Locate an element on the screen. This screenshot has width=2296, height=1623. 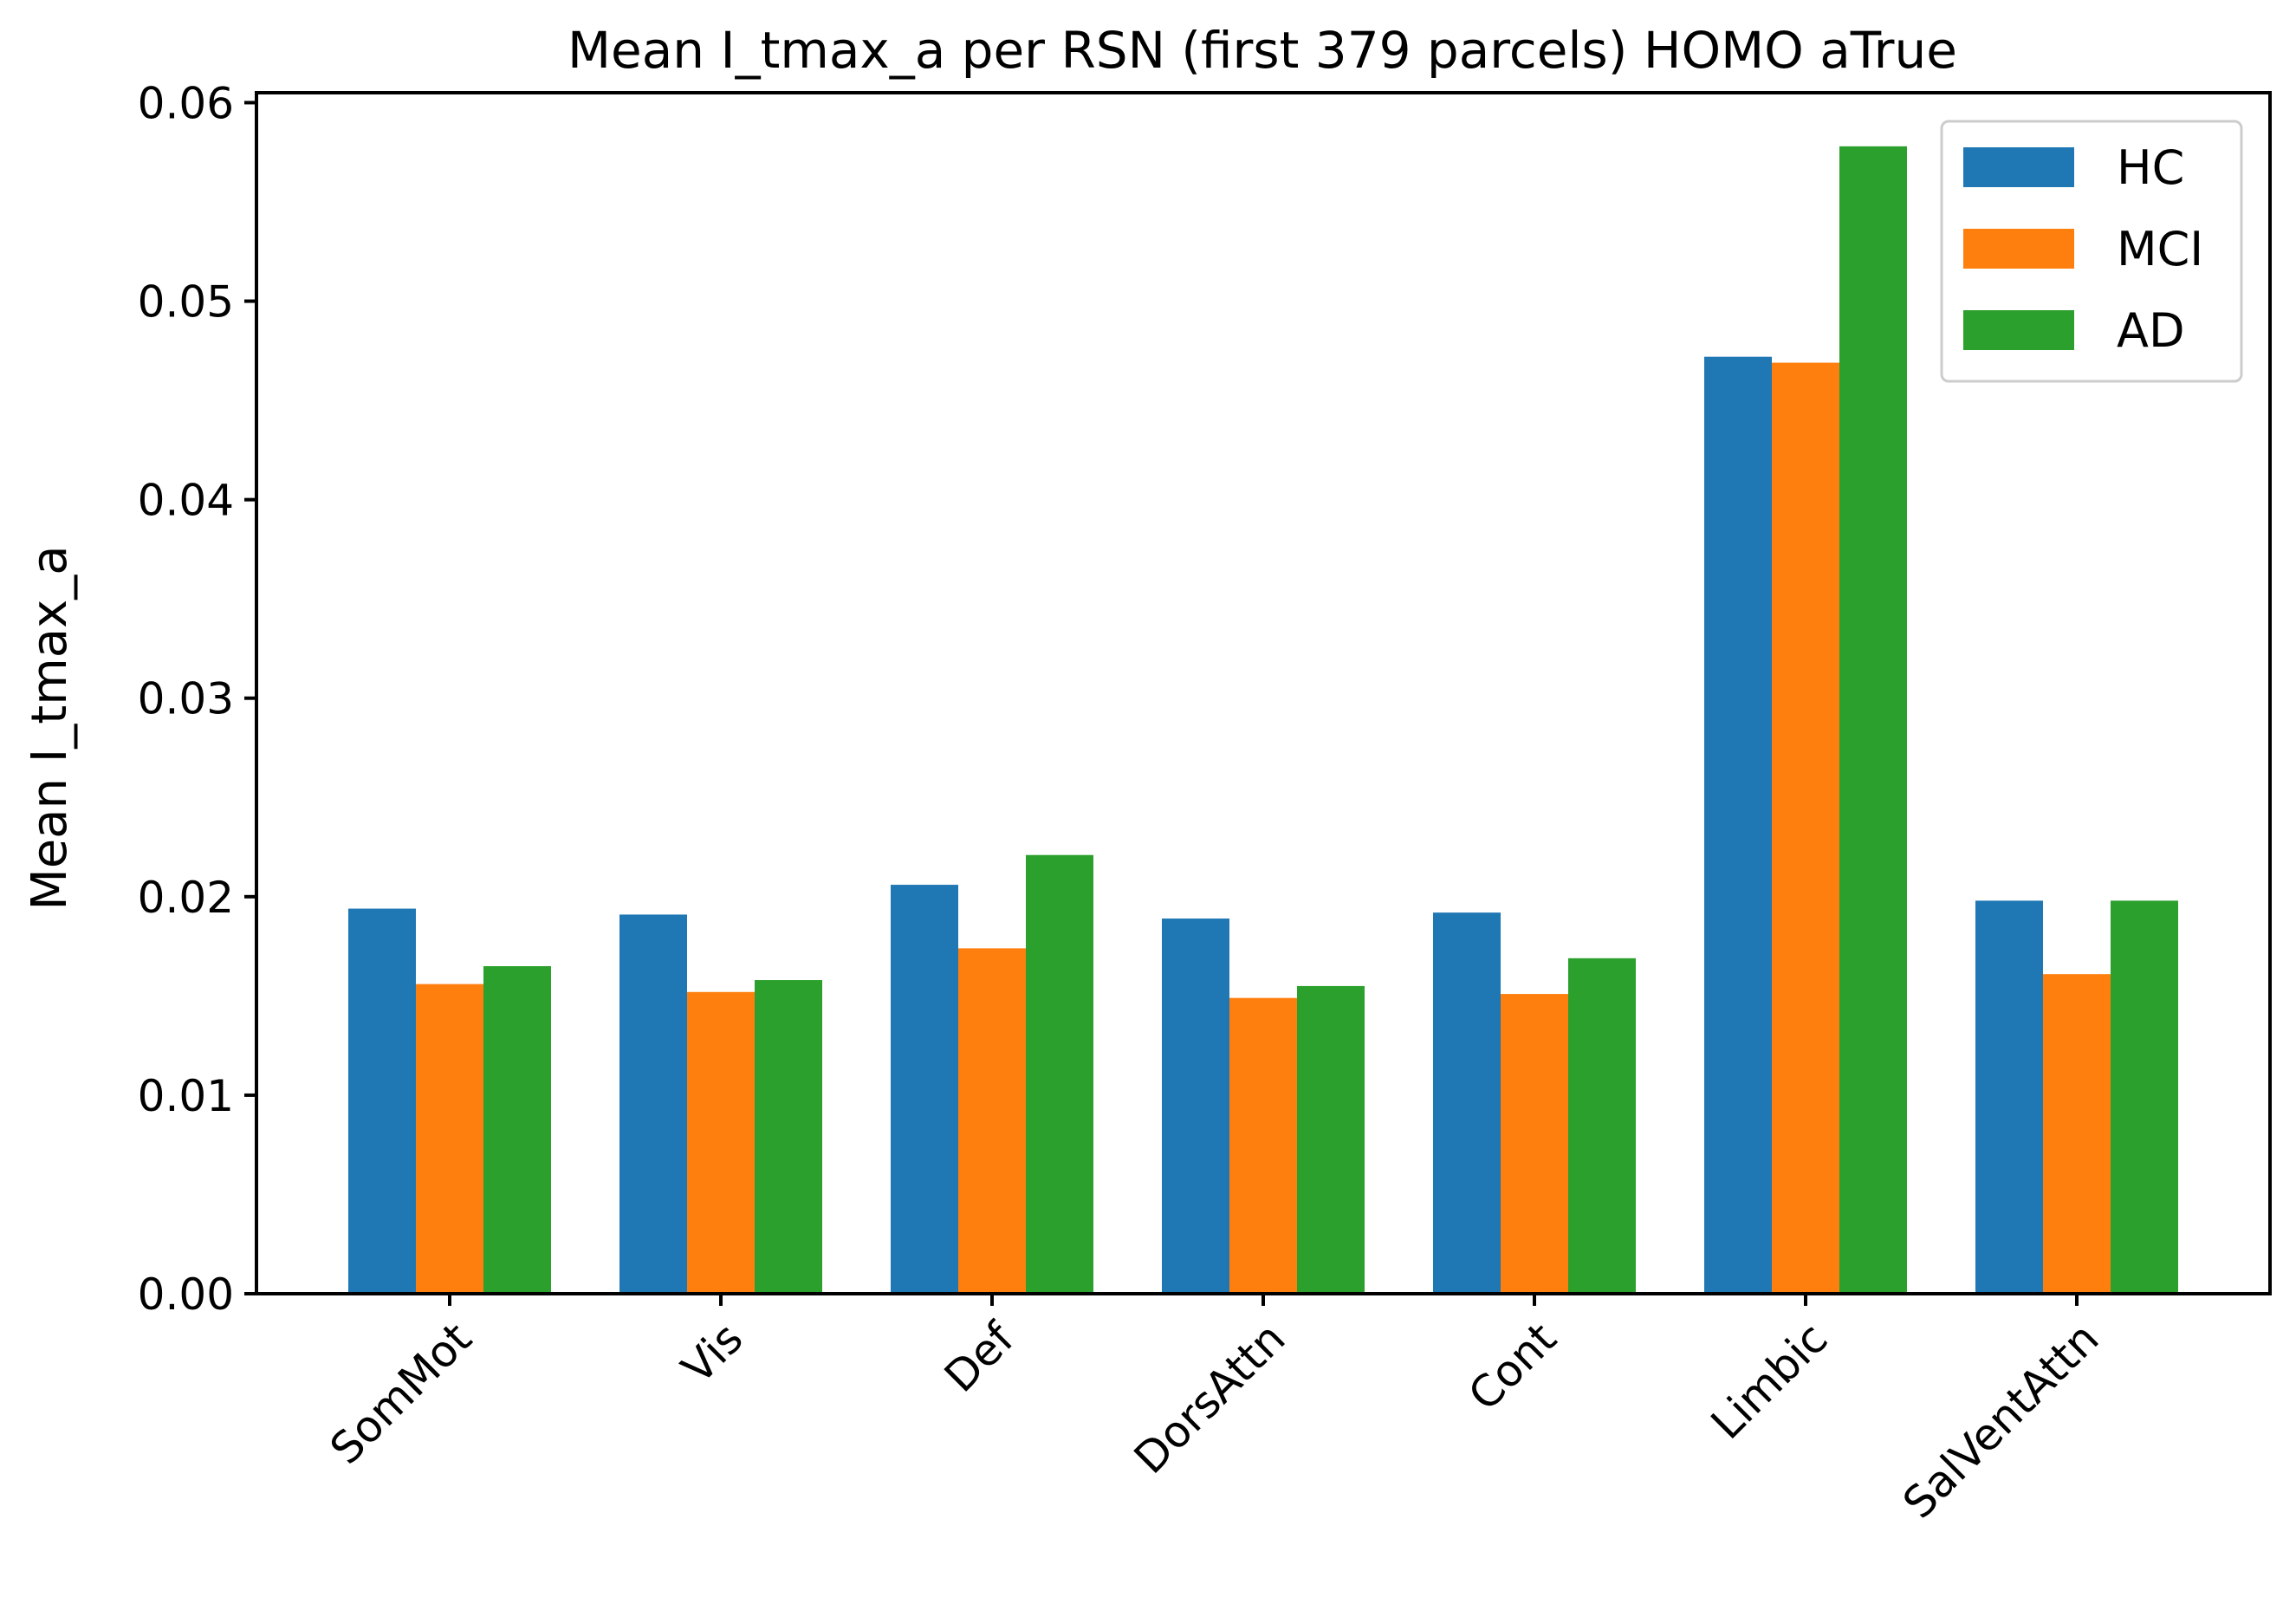
bar-hc-limbic is located at coordinates (1738, 825).